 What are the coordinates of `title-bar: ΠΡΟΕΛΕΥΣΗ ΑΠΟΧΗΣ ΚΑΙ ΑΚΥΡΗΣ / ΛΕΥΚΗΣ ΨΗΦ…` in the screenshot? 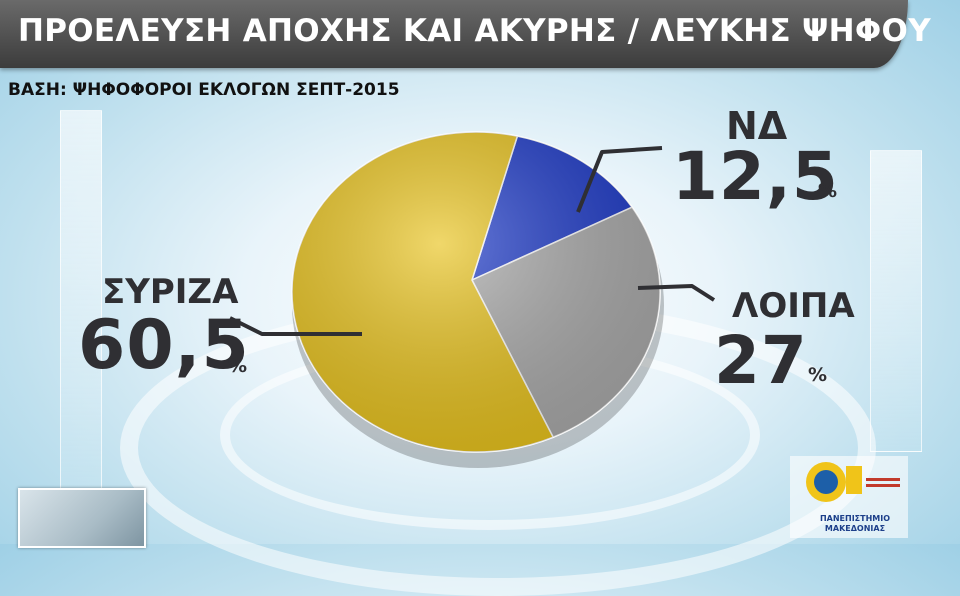 It's located at (465, 34).